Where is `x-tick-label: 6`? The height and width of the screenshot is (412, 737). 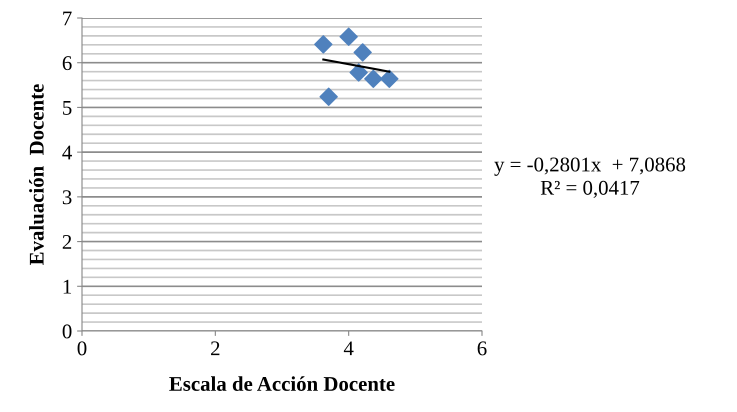
x-tick-label: 6 is located at coordinates (482, 348).